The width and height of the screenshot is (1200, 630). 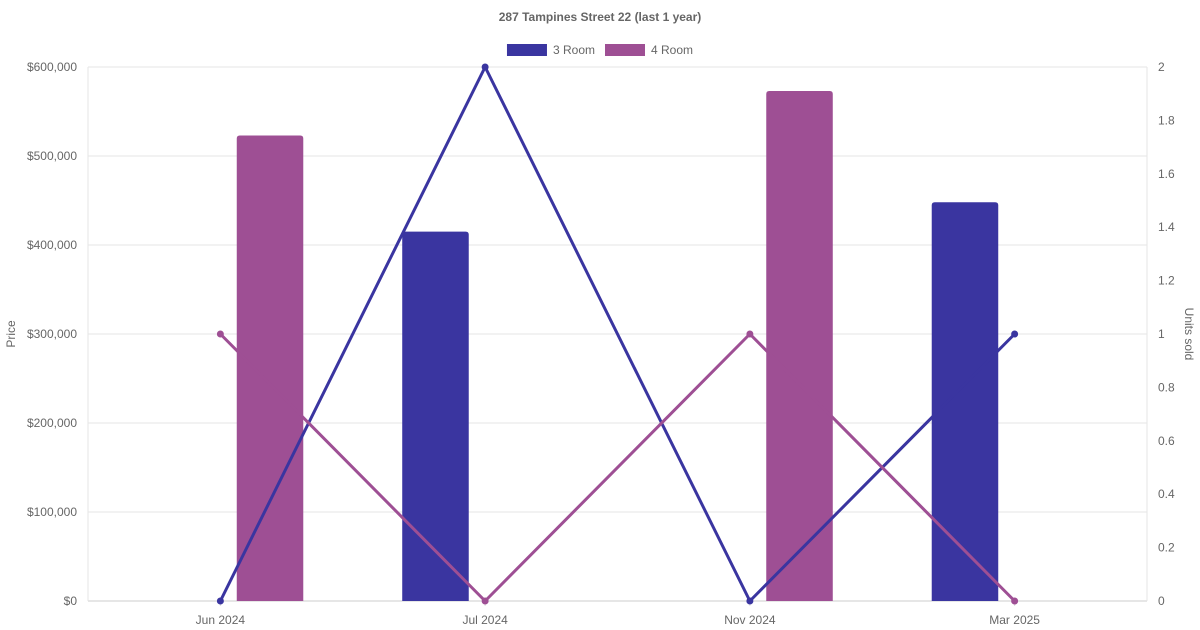 I want to click on units-tick-label: 0.2, so click(x=1166, y=548).